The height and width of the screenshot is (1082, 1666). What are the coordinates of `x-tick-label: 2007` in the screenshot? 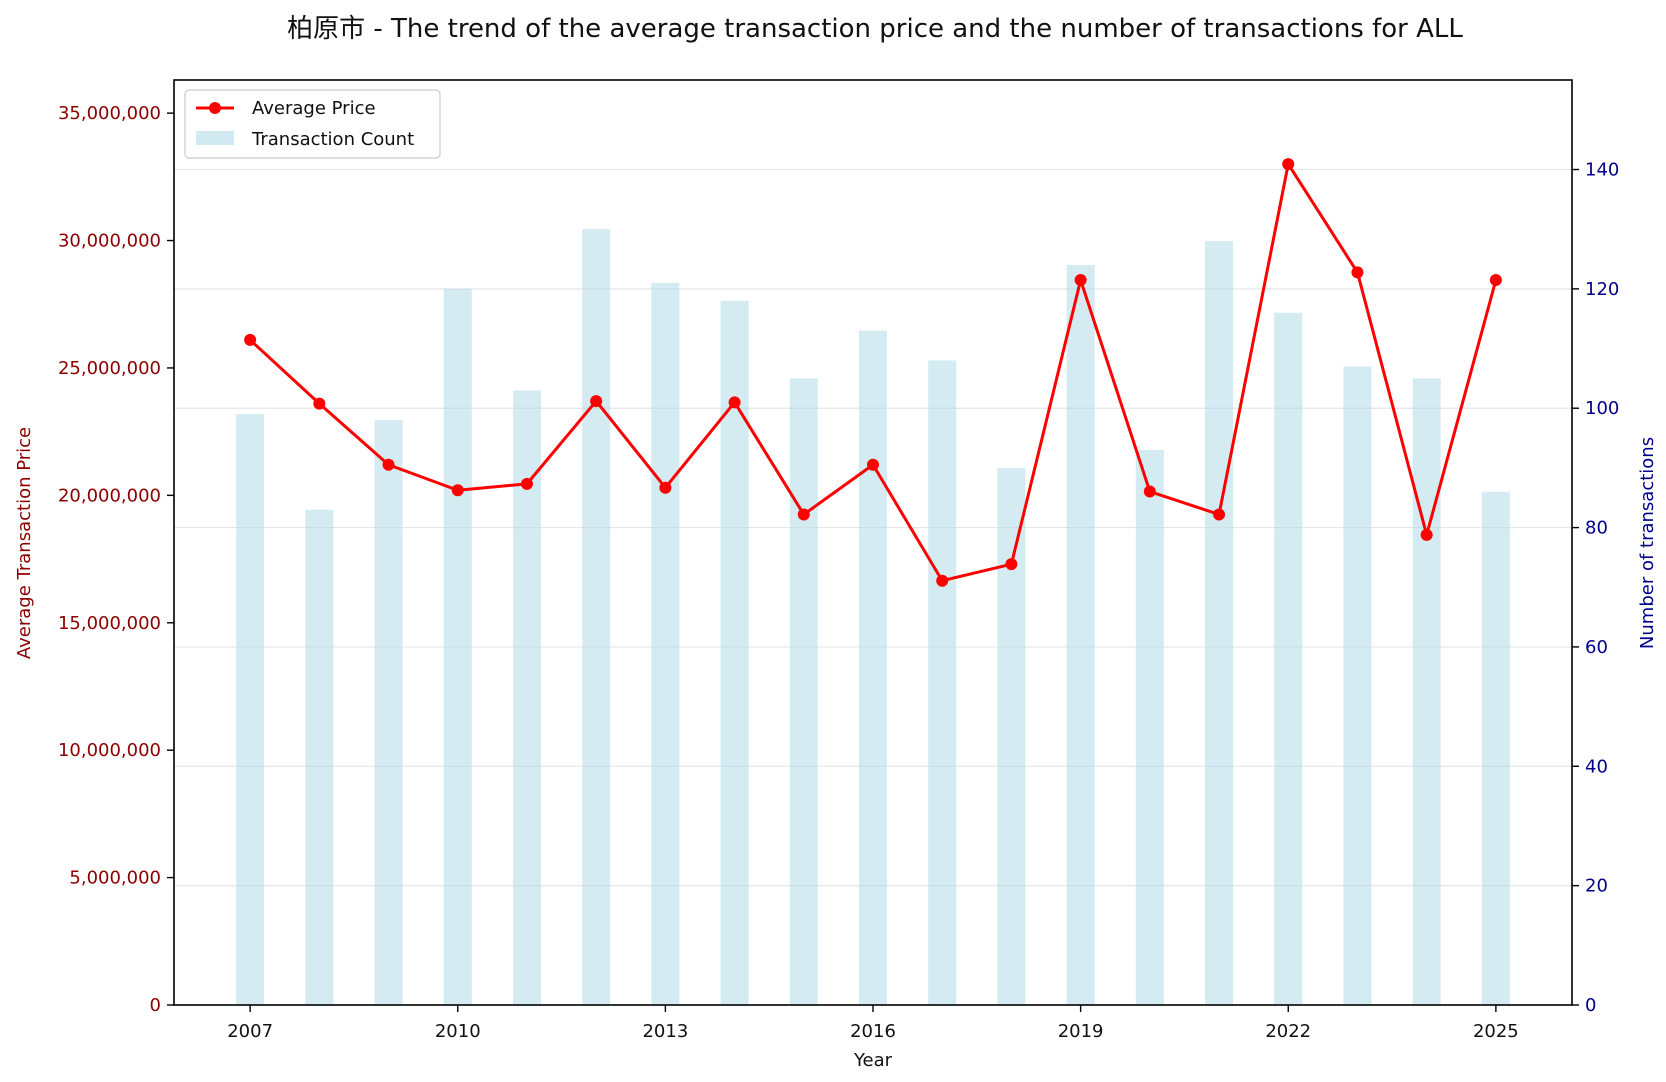 It's located at (250, 1031).